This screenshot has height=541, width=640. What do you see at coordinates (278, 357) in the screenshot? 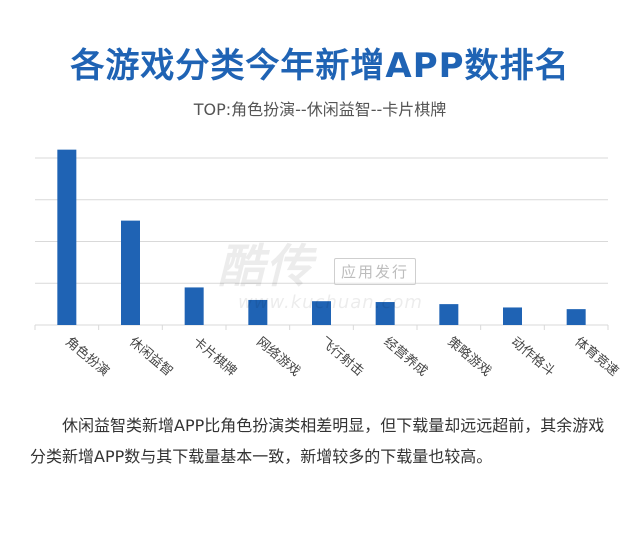
I see `x-tick-label: 网络游戏` at bounding box center [278, 357].